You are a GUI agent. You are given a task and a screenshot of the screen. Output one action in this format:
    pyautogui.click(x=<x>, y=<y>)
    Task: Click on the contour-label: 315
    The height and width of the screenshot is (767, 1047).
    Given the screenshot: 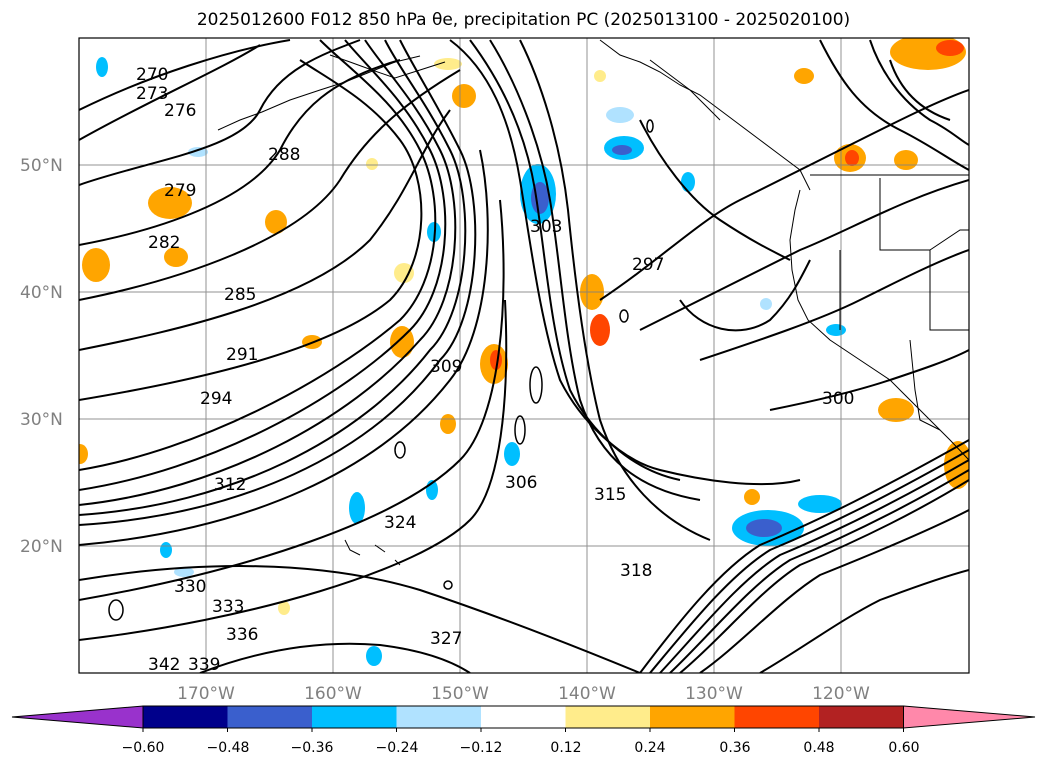 What is the action you would take?
    pyautogui.click(x=610, y=495)
    